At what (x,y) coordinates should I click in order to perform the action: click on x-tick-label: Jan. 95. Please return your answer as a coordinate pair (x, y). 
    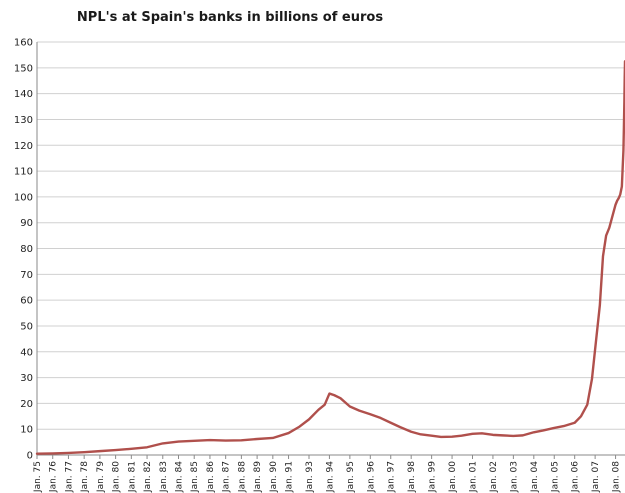
    Looking at the image, I should click on (351, 477).